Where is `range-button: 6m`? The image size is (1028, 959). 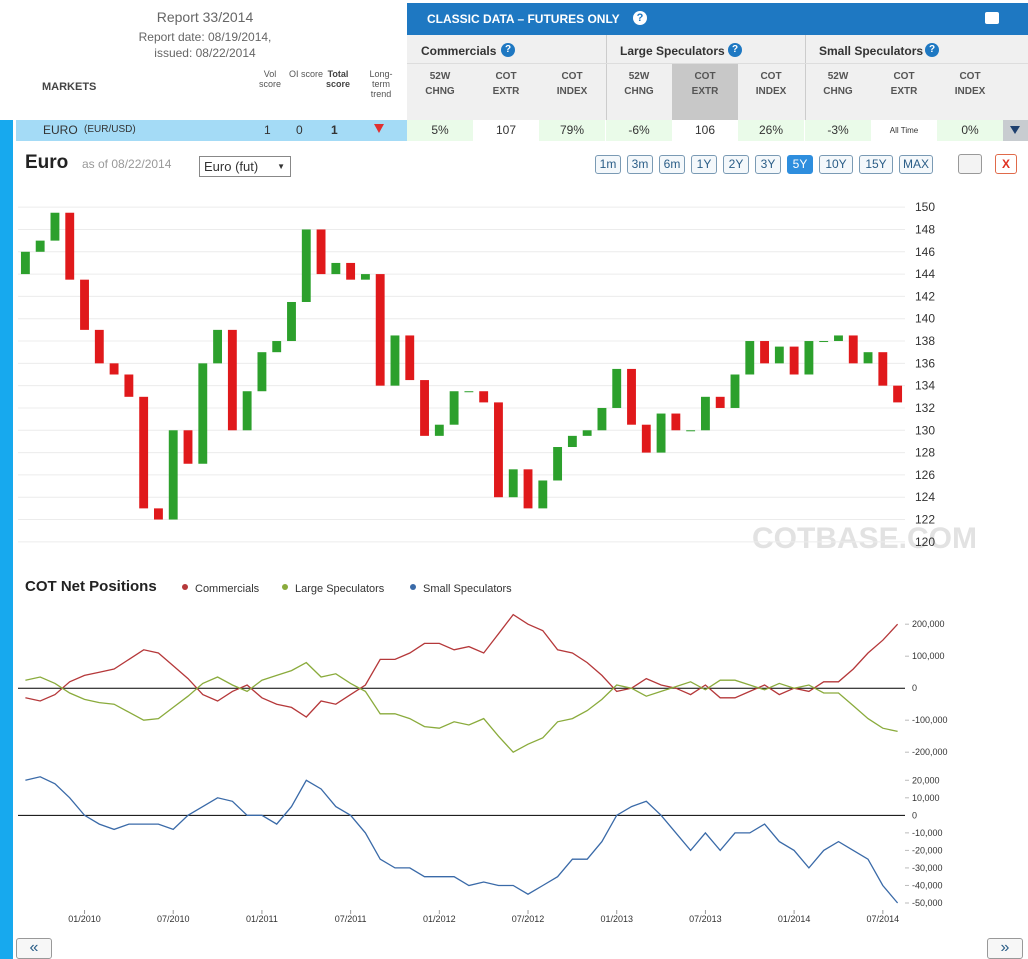
range-button: 6m is located at coordinates (672, 164).